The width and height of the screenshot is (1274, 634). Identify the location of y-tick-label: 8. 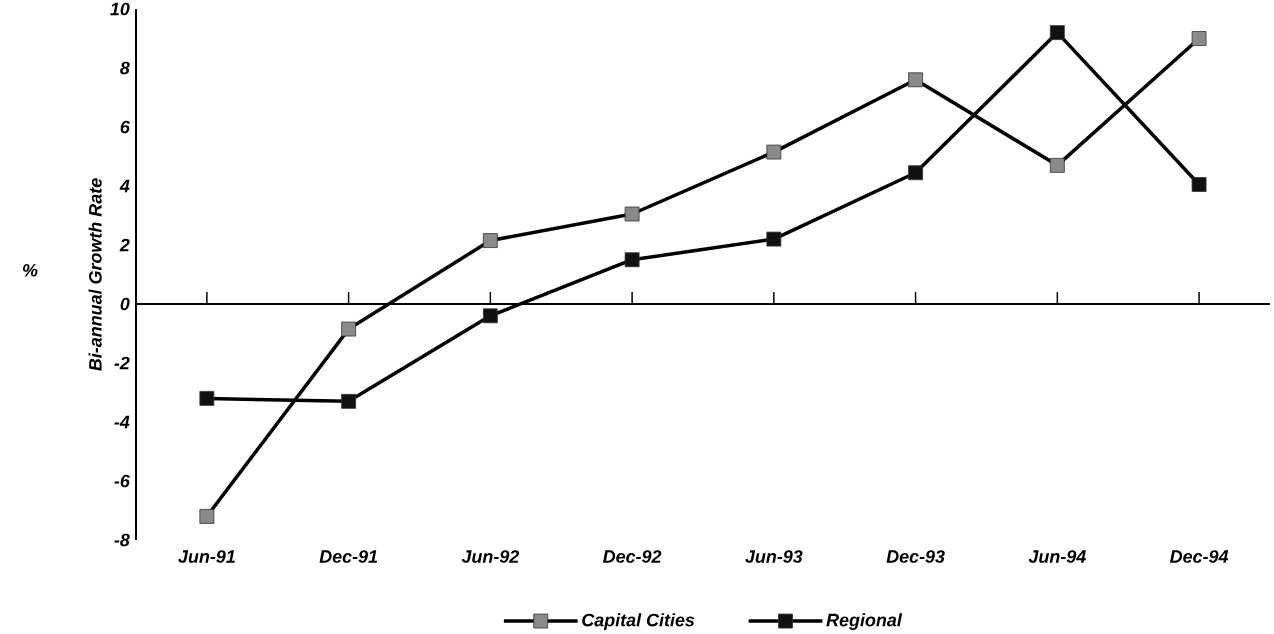
(125, 68).